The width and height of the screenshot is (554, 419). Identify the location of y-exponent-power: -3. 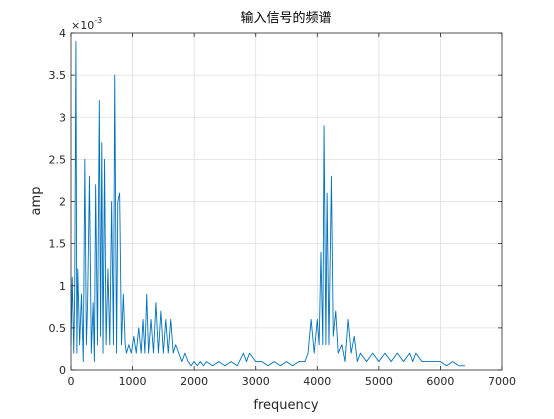
(98, 20).